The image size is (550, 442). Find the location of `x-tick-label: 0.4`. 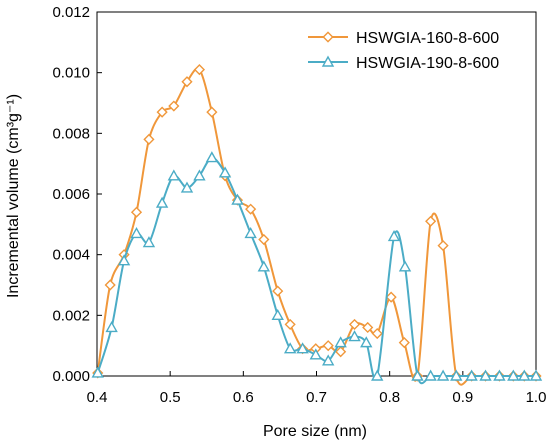

x-tick-label: 0.4 is located at coordinates (97, 397).